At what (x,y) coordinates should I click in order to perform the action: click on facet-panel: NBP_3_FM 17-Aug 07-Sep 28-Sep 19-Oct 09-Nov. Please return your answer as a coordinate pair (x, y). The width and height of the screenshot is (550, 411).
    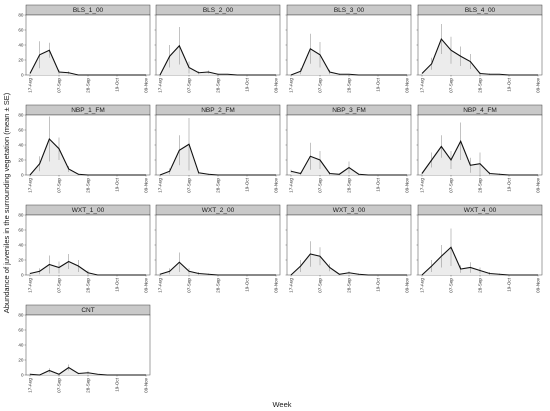
    Looking at the image, I should click on (348, 148).